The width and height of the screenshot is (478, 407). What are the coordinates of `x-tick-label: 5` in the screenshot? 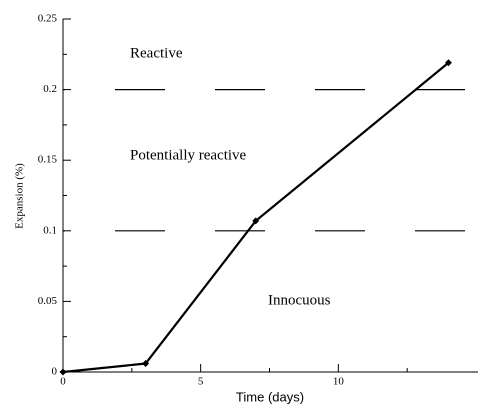 It's located at (201, 382).